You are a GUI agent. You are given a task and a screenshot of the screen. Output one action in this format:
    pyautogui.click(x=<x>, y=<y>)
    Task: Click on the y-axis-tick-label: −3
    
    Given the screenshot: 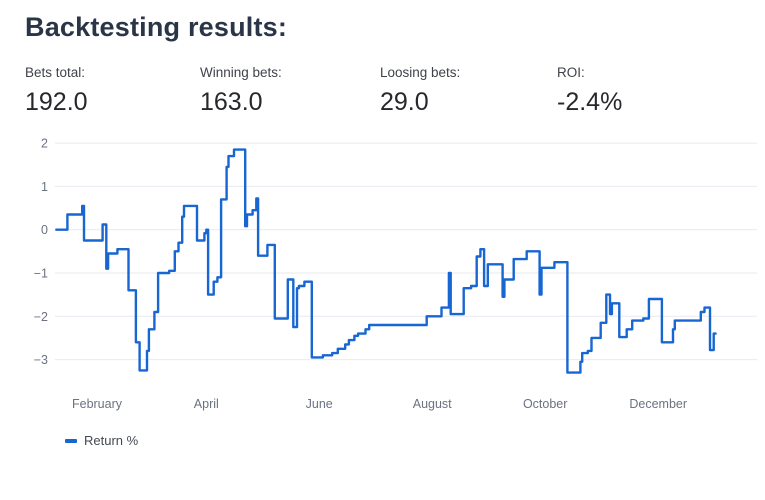 What is the action you would take?
    pyautogui.click(x=41, y=360)
    